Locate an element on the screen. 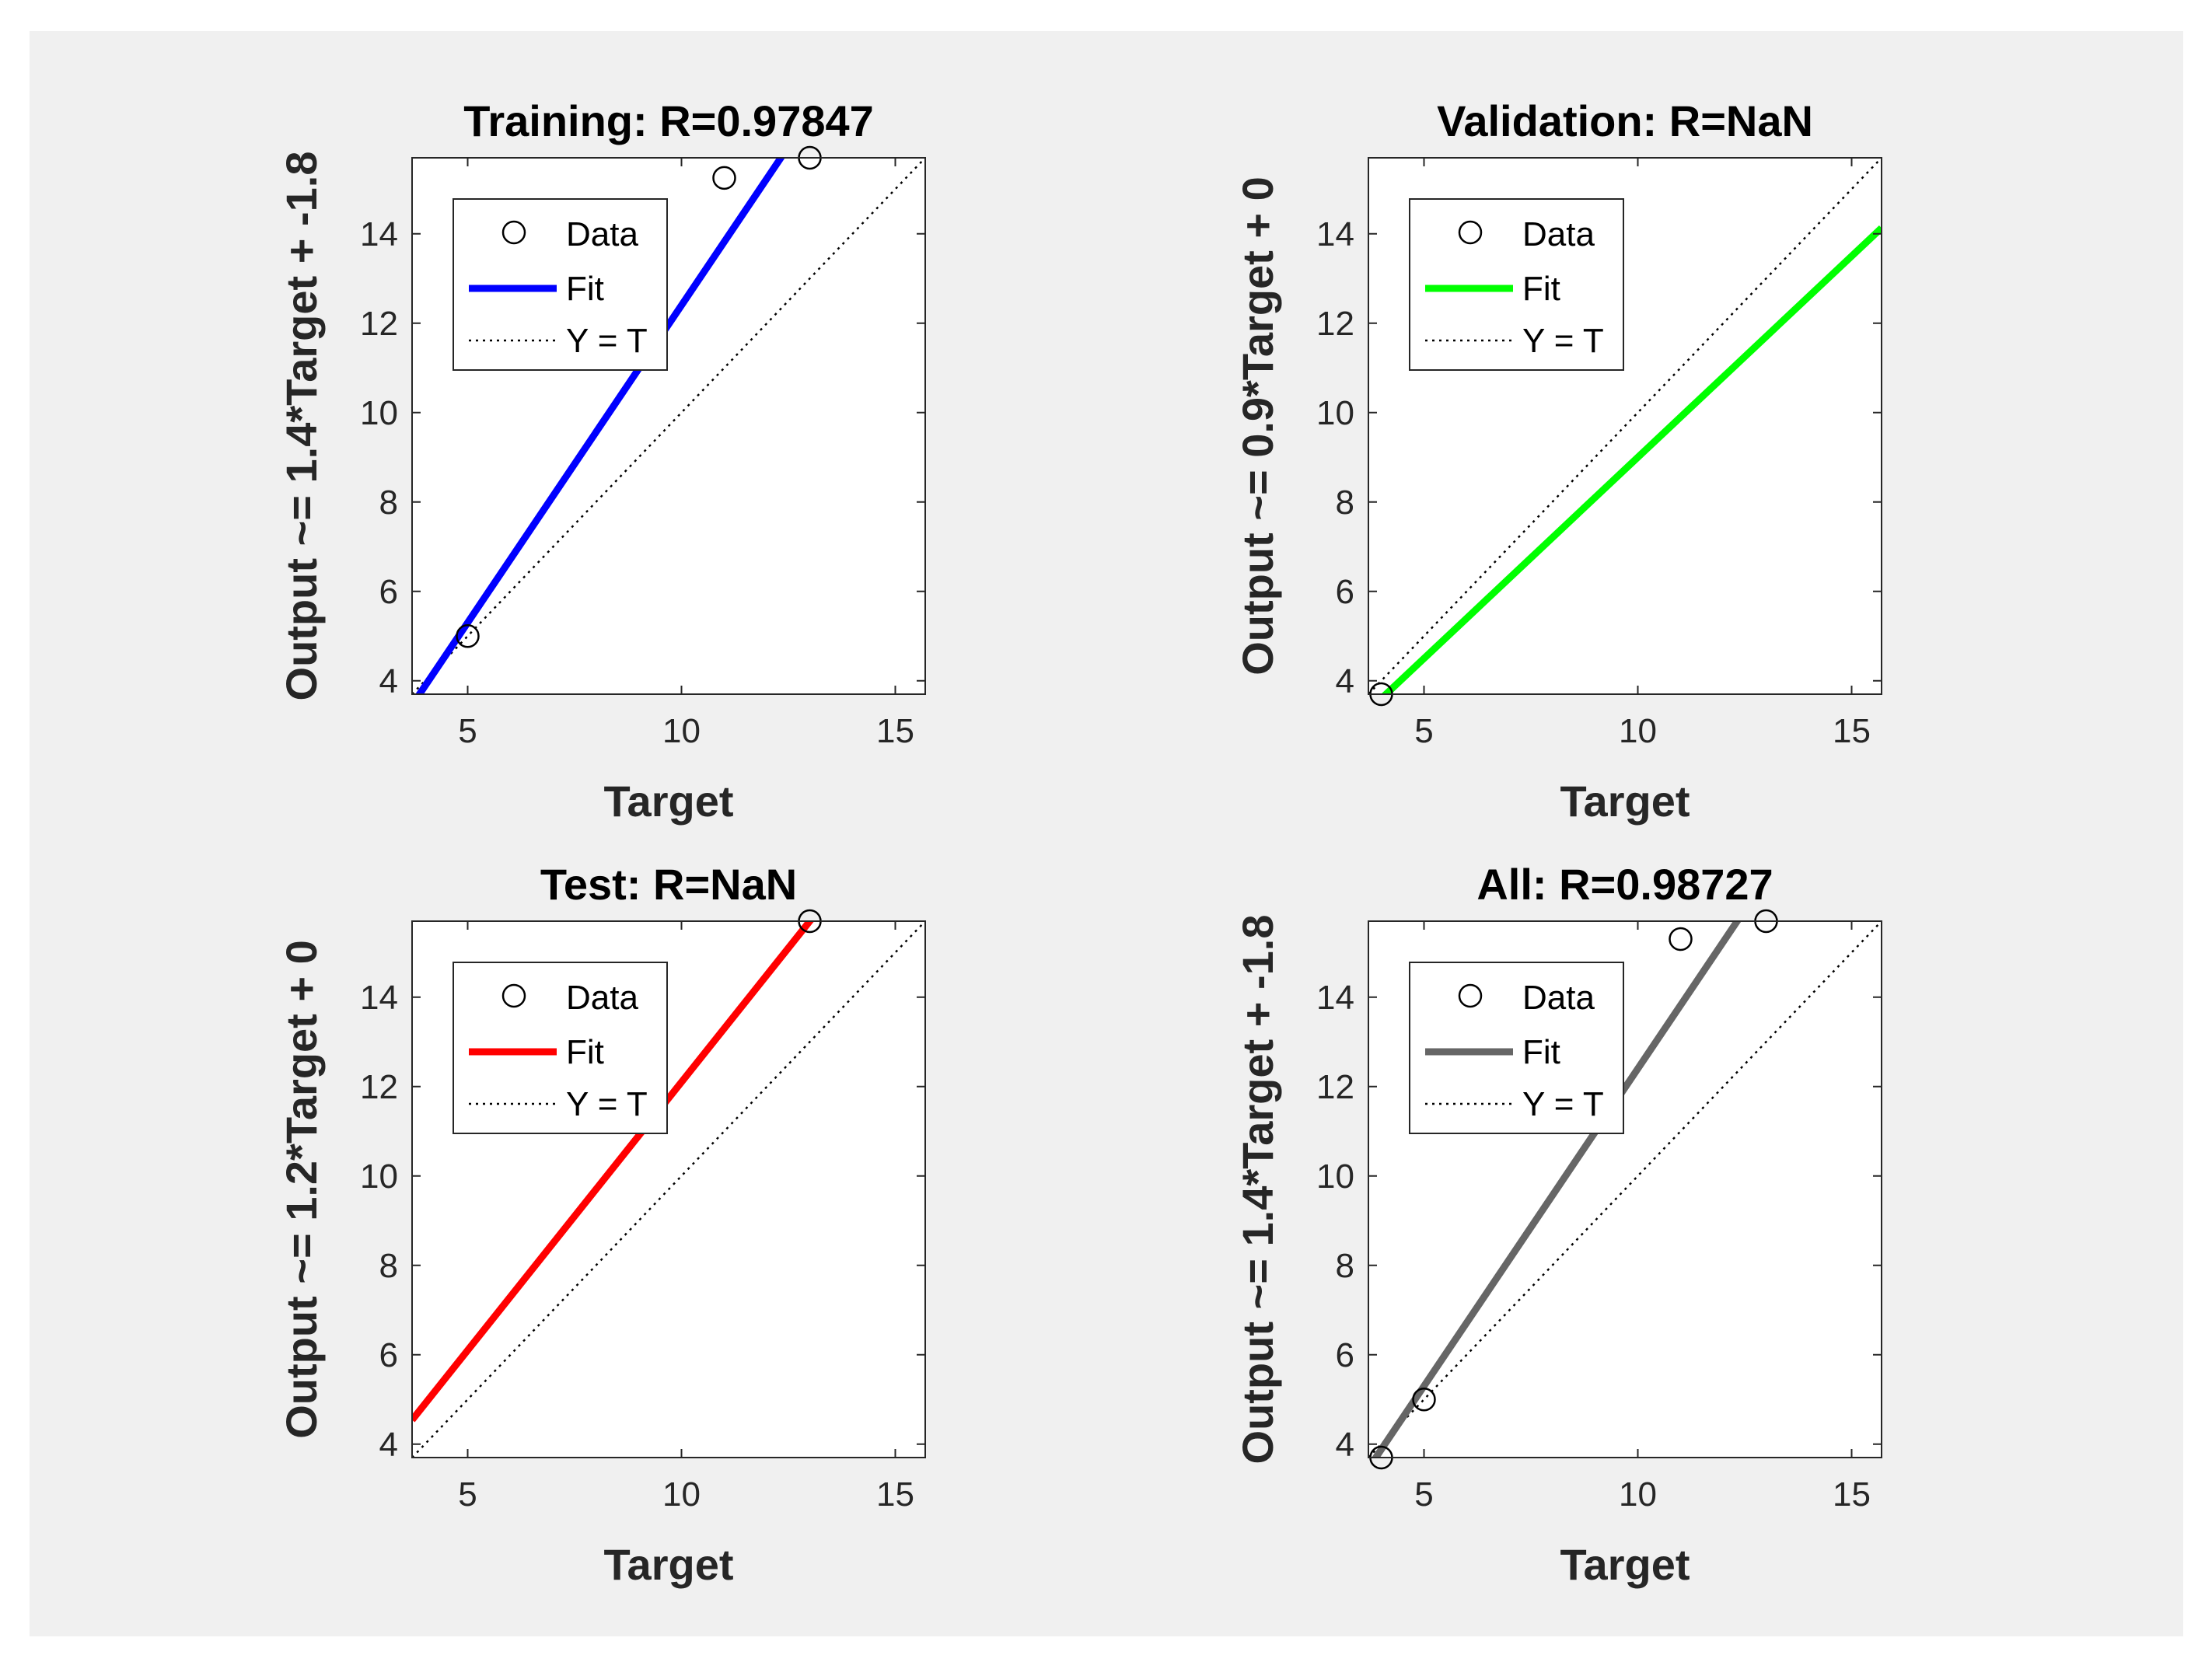  plot-title: Test: R=NaN is located at coordinates (668, 884).